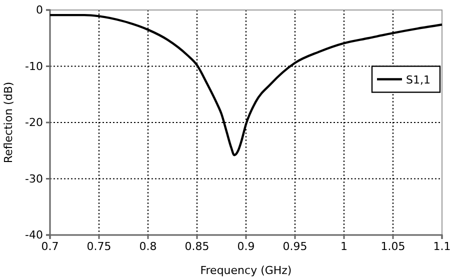 This screenshot has height=280, width=453. What do you see at coordinates (34, 179) in the screenshot?
I see `y-tick-label: -30` at bounding box center [34, 179].